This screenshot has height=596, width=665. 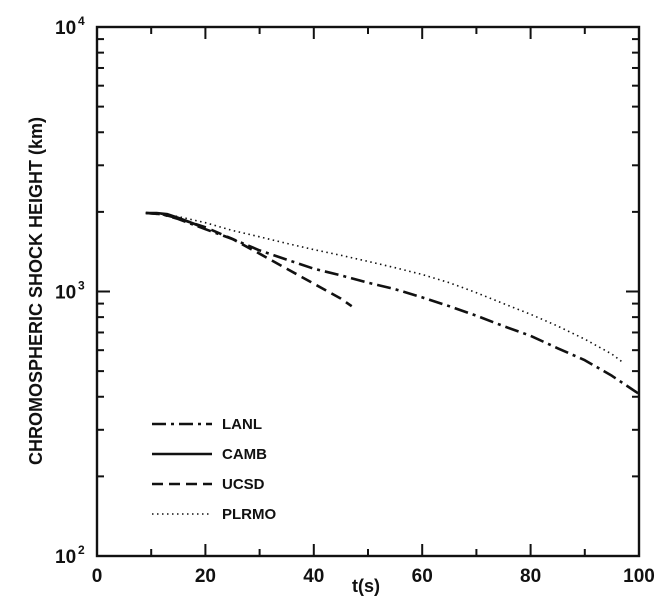 What do you see at coordinates (313, 576) in the screenshot?
I see `x-tick-label: 40` at bounding box center [313, 576].